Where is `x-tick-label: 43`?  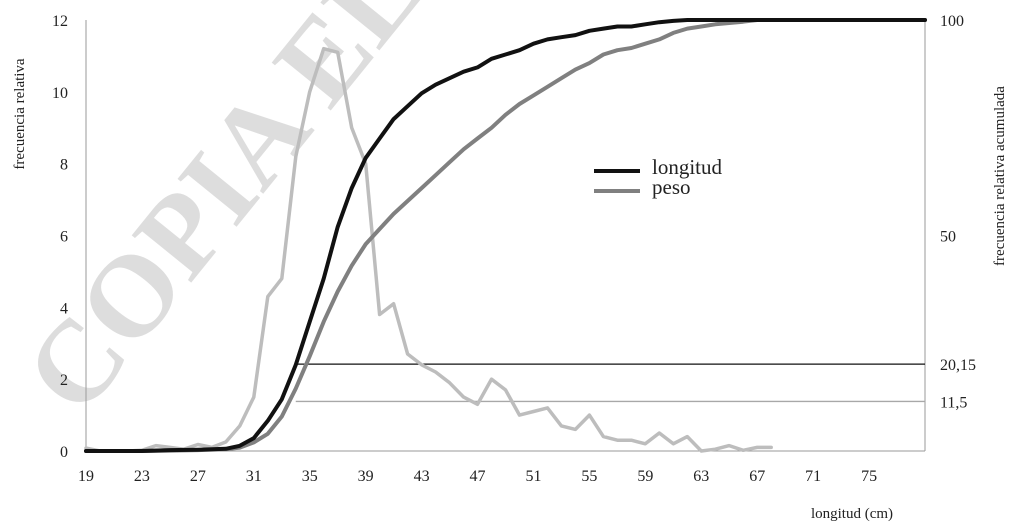
x-tick-label: 43 is located at coordinates (422, 476).